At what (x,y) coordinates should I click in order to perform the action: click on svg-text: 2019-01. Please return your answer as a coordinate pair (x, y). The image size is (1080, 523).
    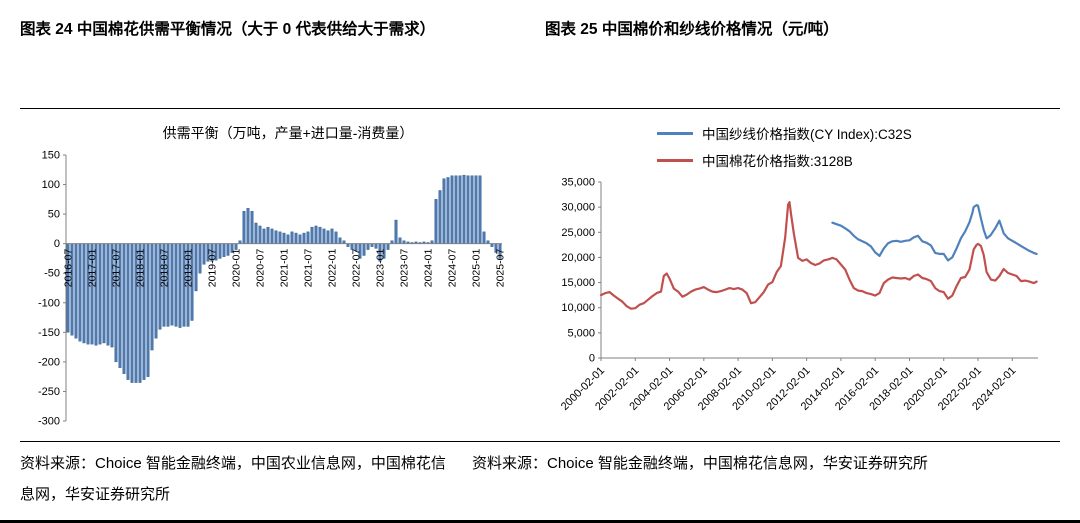
    Looking at the image, I should click on (189, 268).